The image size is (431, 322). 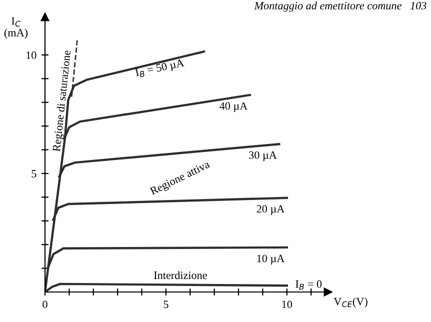 What do you see at coordinates (309, 285) in the screenshot?
I see `series-label: I$_{B}$ = 0` at bounding box center [309, 285].